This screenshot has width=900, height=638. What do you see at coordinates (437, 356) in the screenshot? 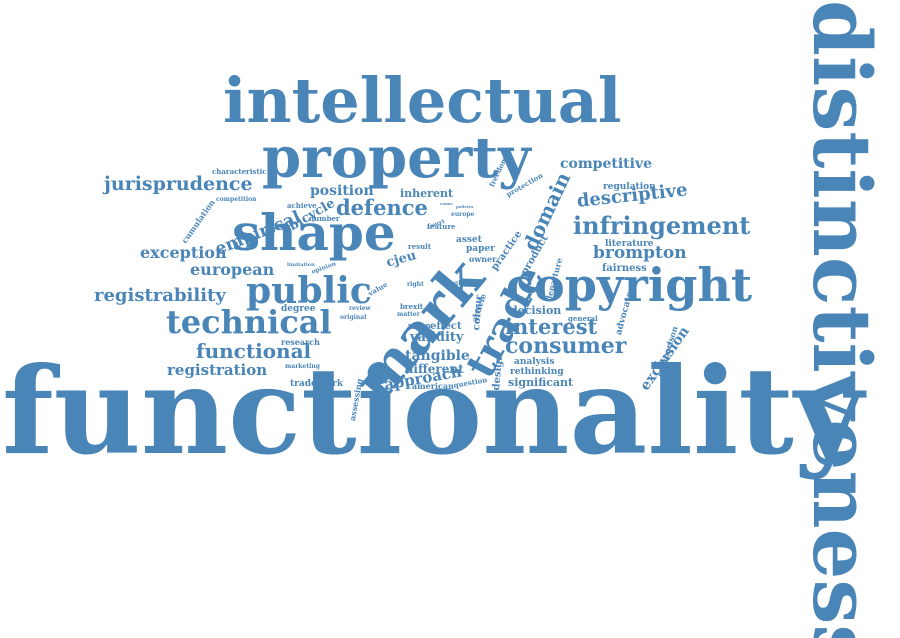
I see `word-tangible: tangible` at bounding box center [437, 356].